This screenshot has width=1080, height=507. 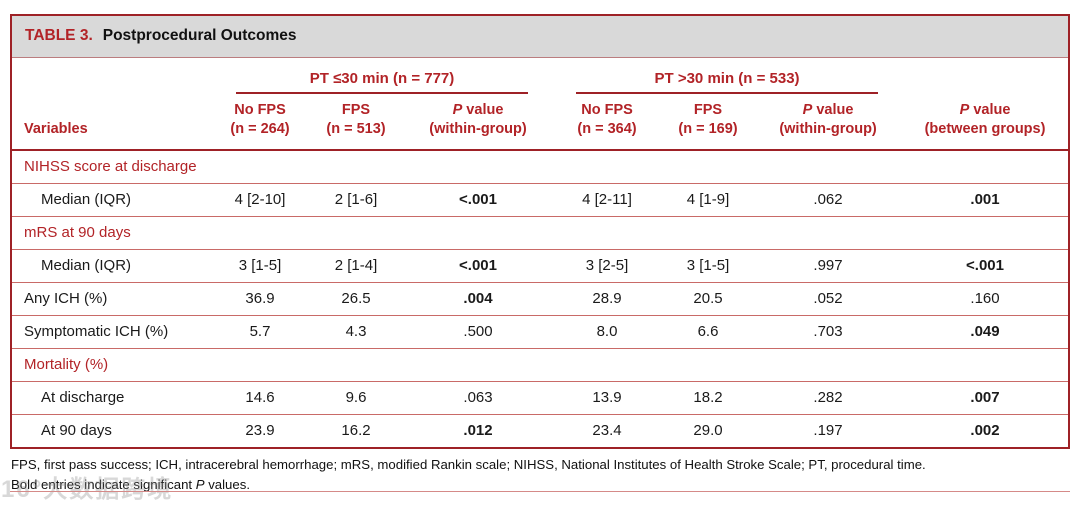 I want to click on table-cell: 20.5, so click(x=708, y=299).